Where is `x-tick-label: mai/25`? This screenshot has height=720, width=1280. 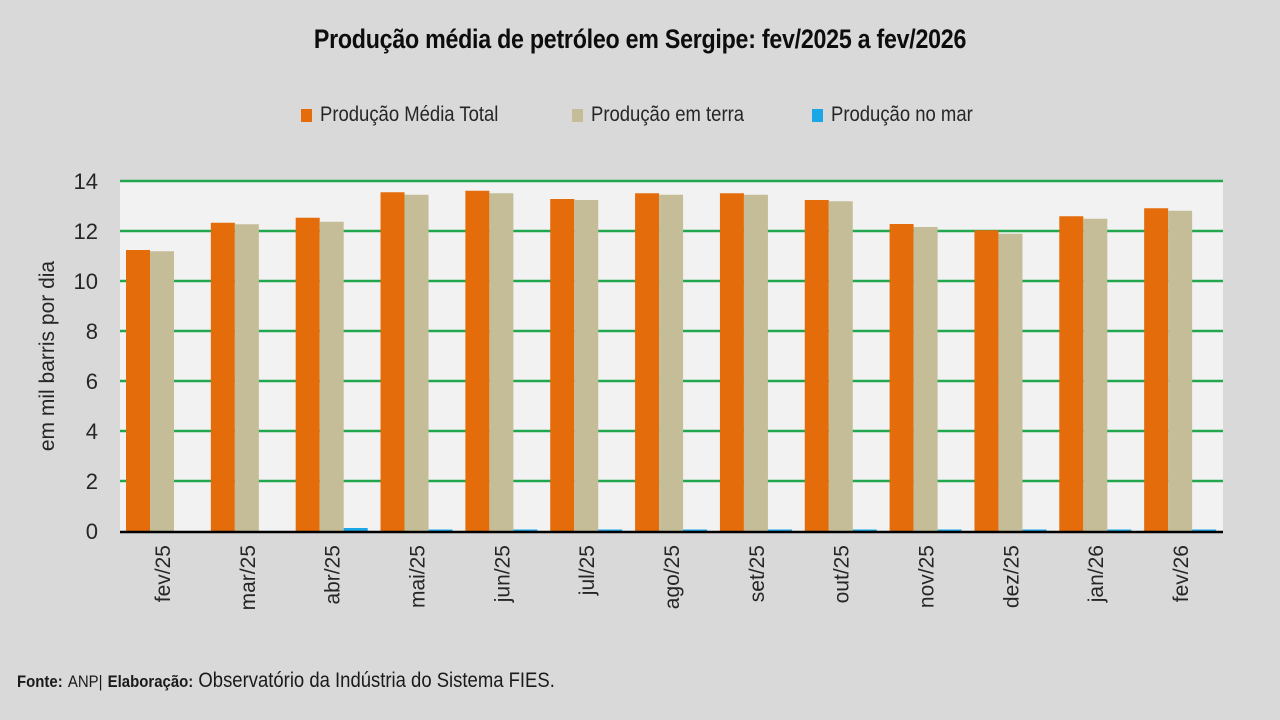 x-tick-label: mai/25 is located at coordinates (417, 576).